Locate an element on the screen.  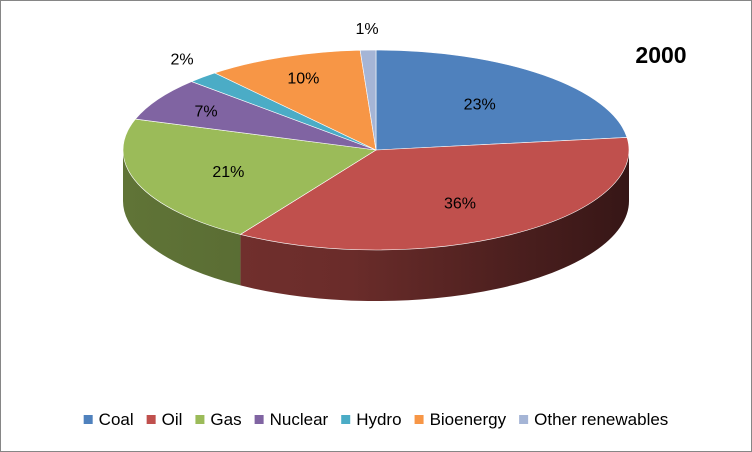
legend-label-bioenergy: Bioenergy is located at coordinates (468, 419).